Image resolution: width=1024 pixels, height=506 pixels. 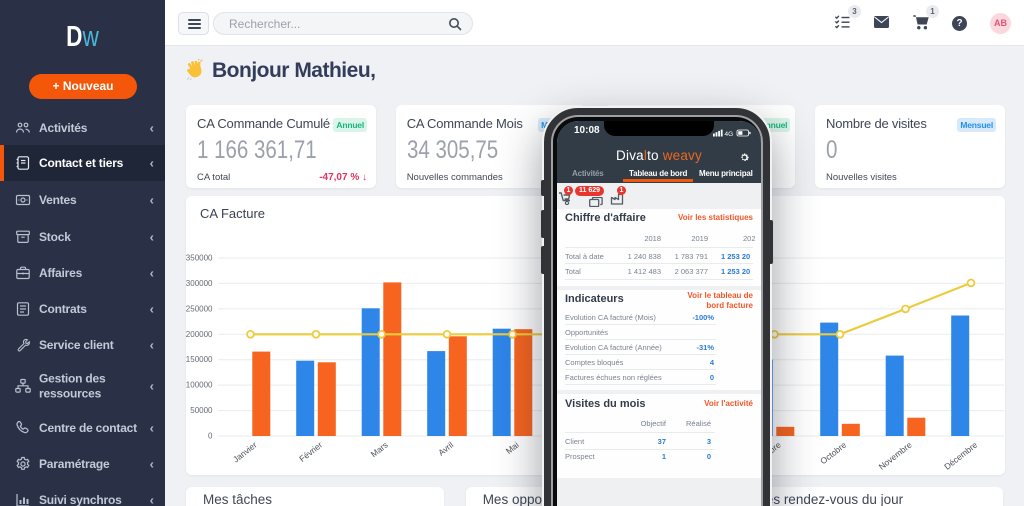 I want to click on svg-text: 300000, so click(x=199, y=283).